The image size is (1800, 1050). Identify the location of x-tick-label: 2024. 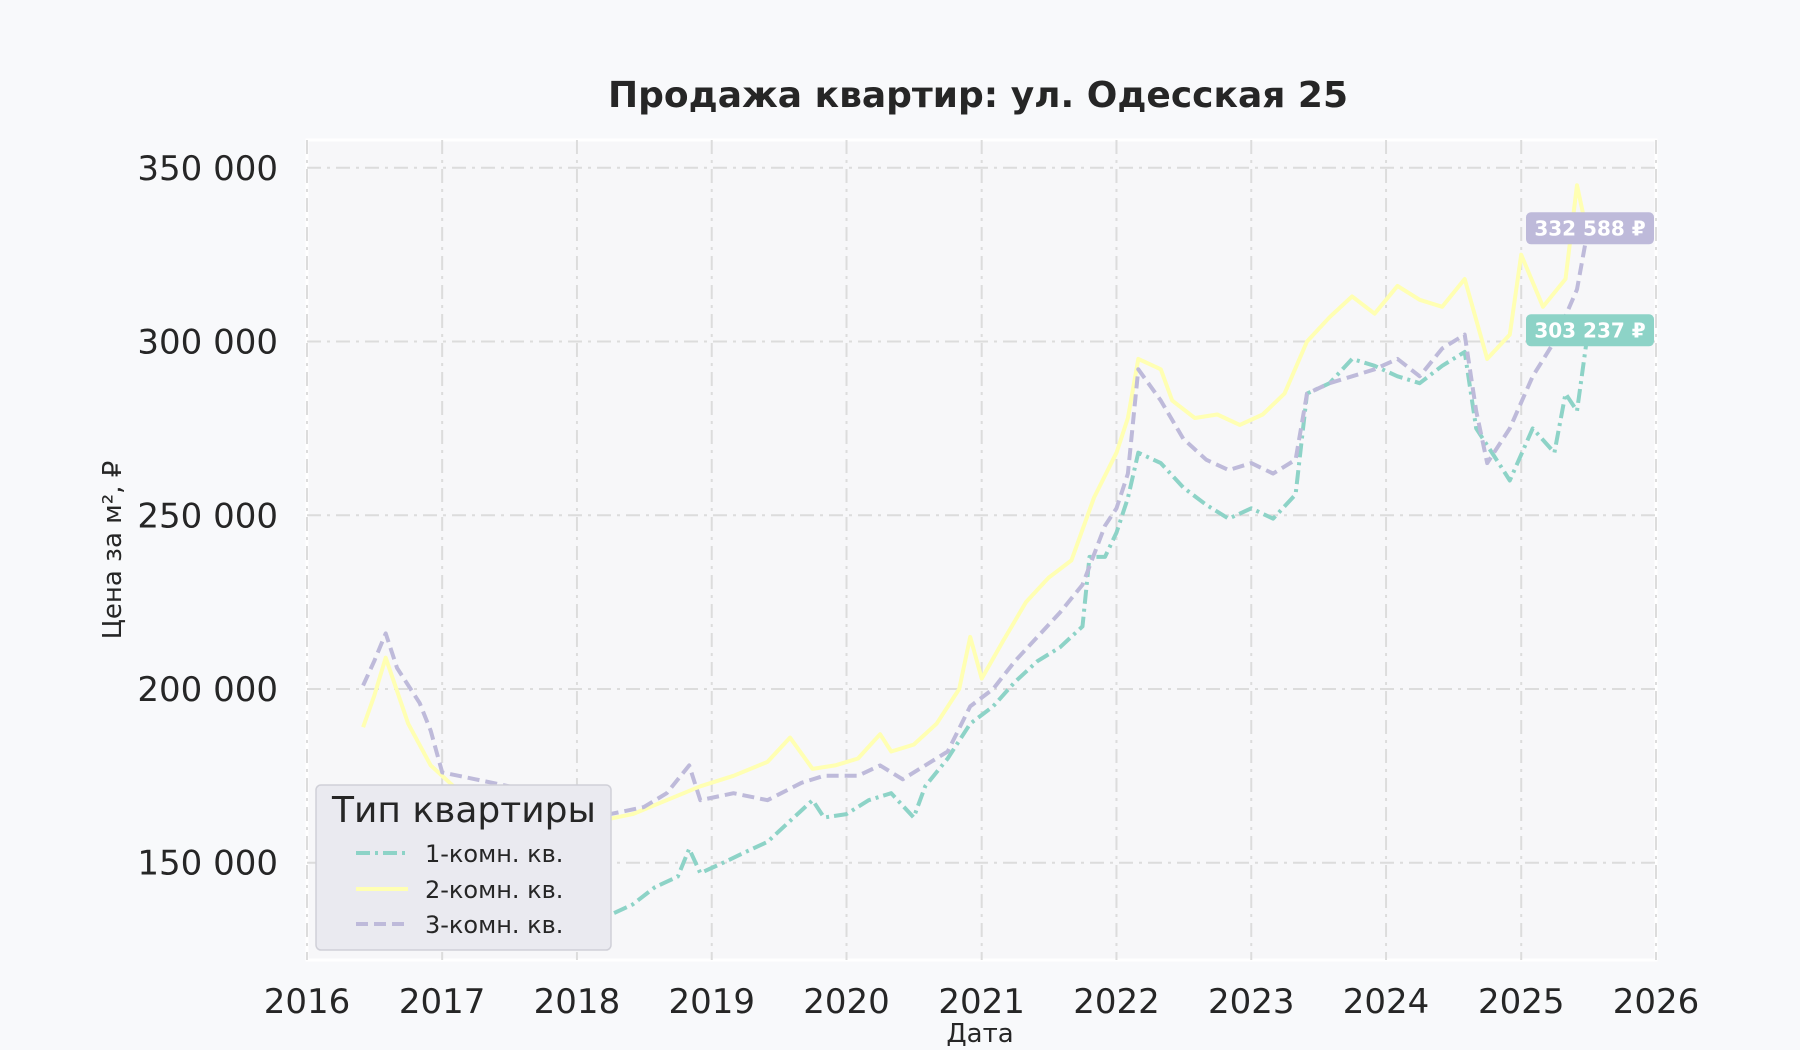
(1386, 1002).